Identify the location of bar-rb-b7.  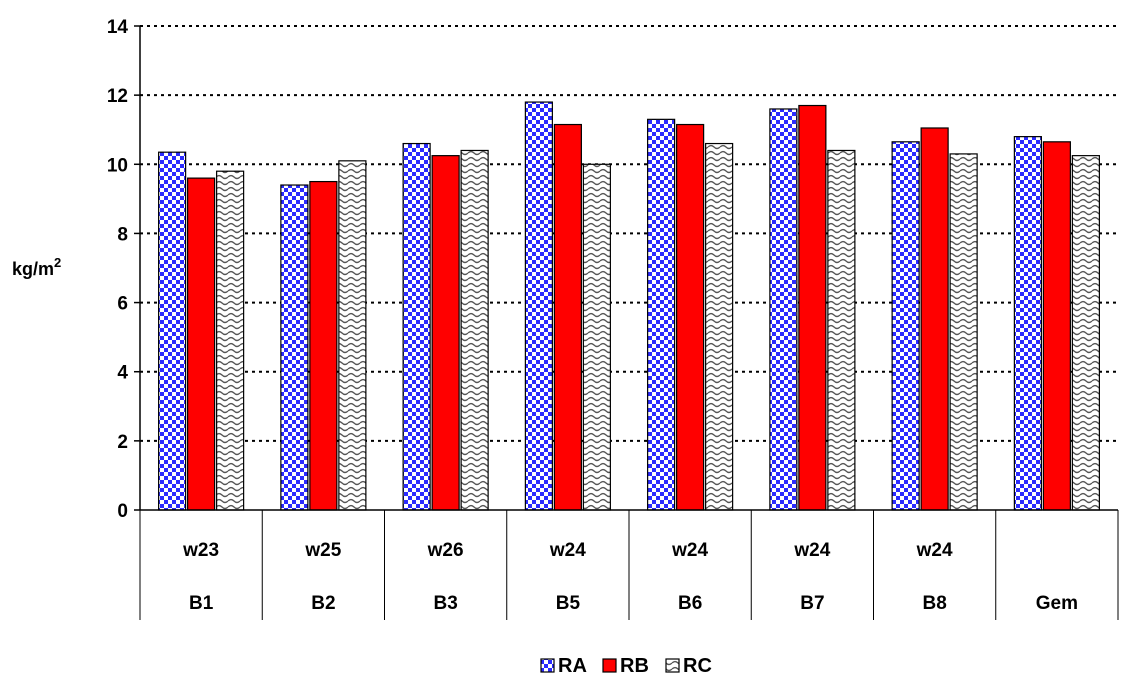
(812, 308).